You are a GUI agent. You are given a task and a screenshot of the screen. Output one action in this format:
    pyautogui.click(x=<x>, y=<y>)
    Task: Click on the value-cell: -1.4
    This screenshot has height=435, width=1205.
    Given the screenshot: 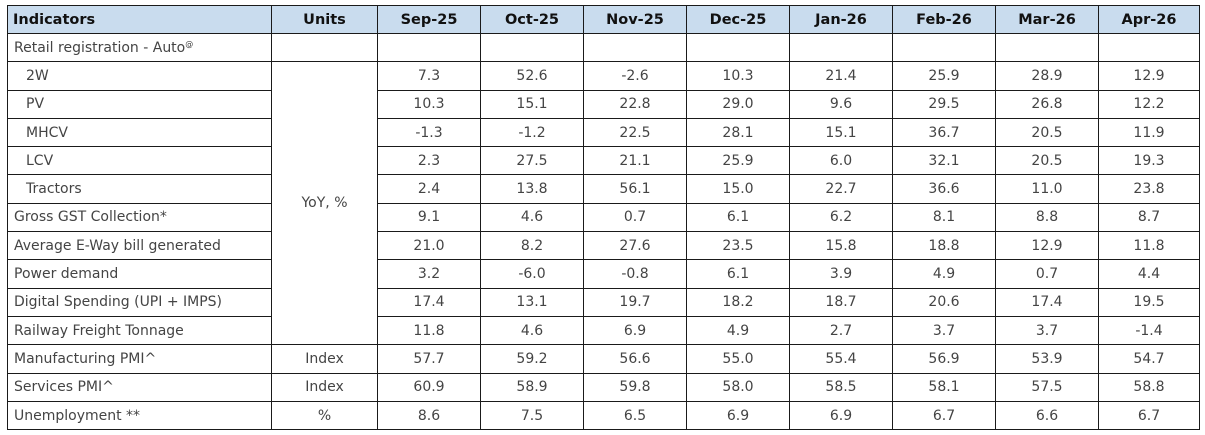 What is the action you would take?
    pyautogui.click(x=1149, y=330)
    